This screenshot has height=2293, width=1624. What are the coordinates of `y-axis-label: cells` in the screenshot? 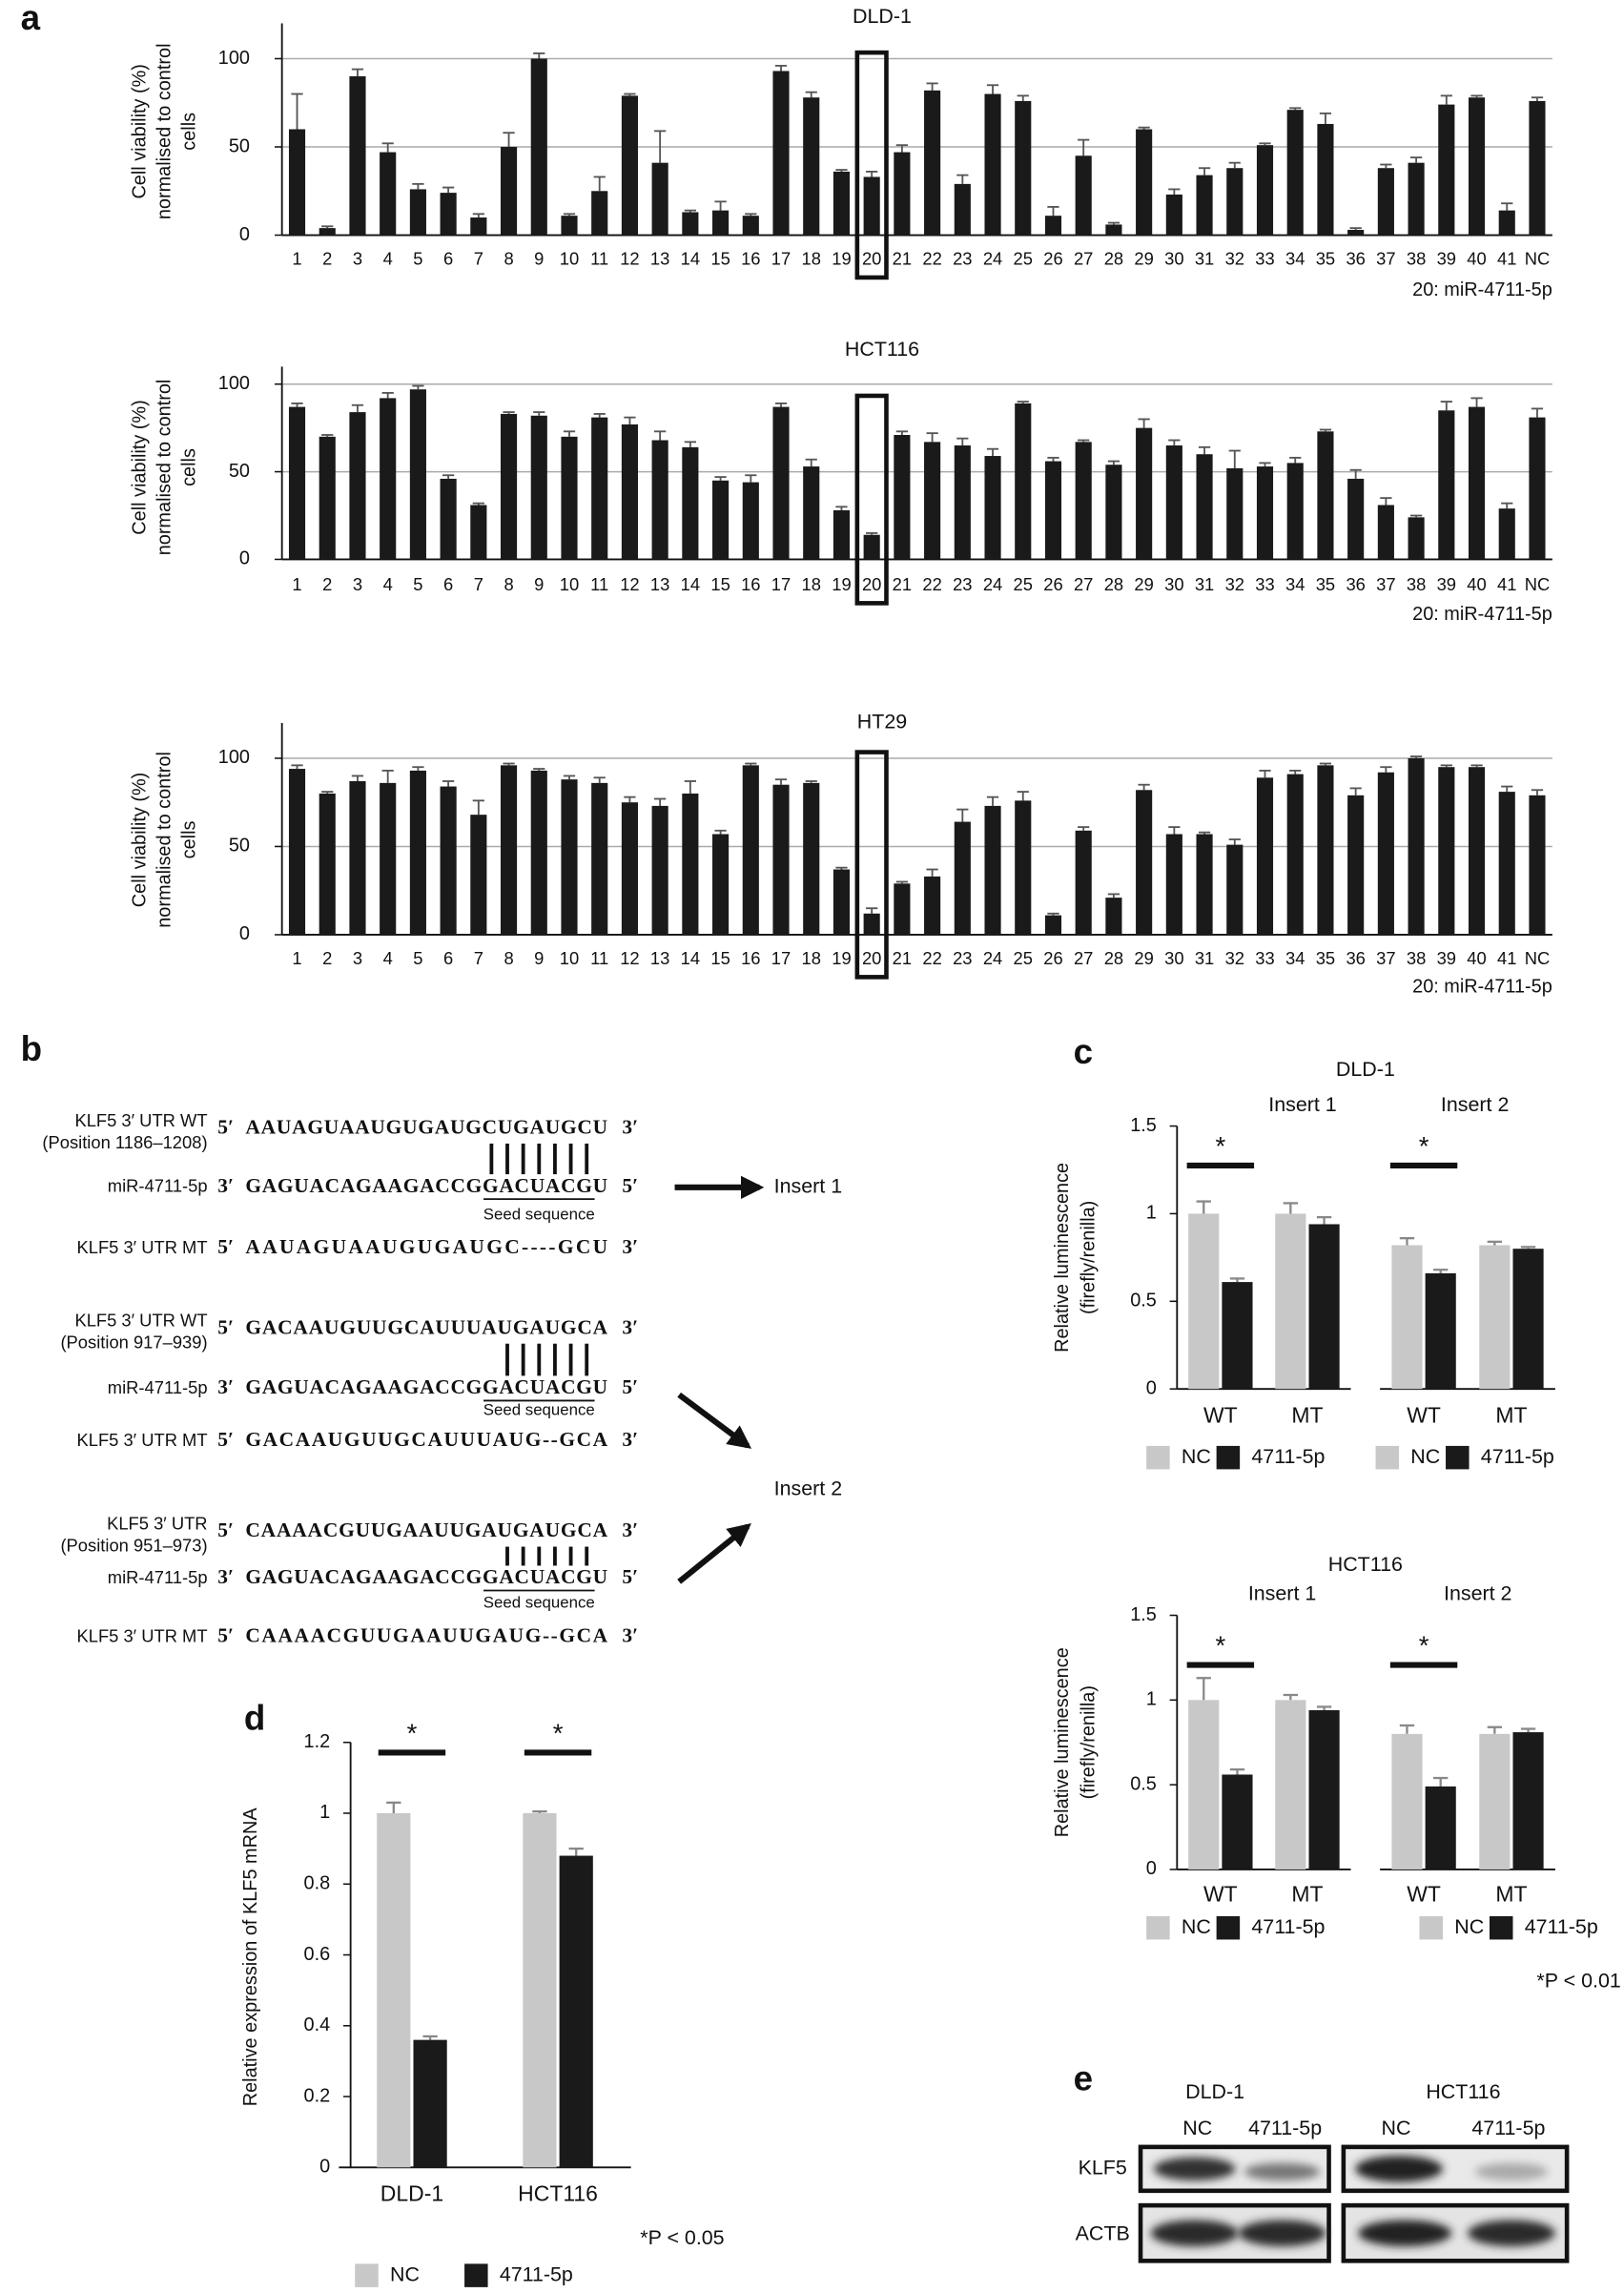 It's located at (188, 132).